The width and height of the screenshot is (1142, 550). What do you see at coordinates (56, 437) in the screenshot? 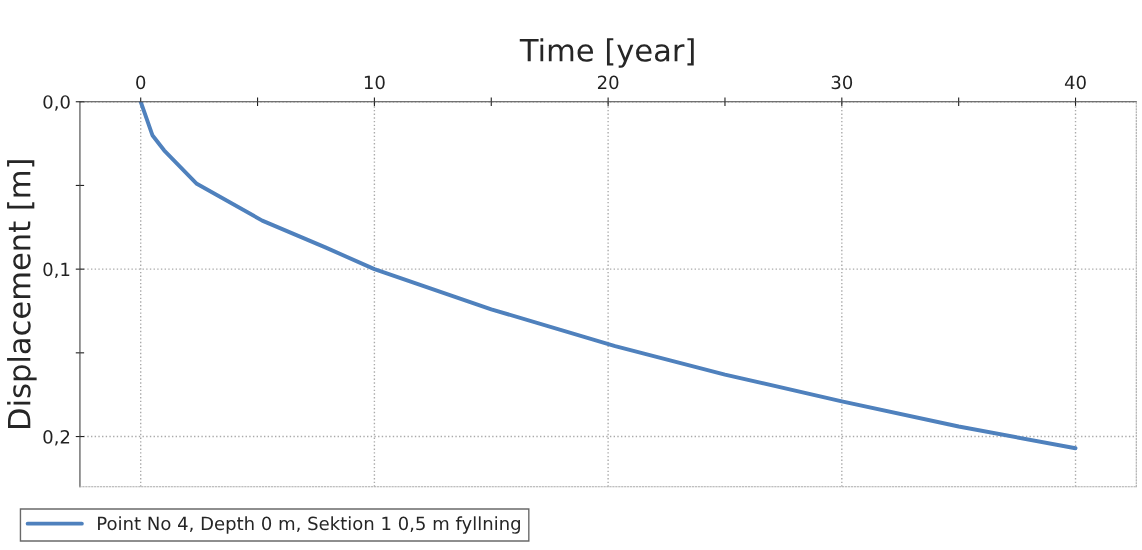
I see `y-tick-label: 0,2` at bounding box center [56, 437].